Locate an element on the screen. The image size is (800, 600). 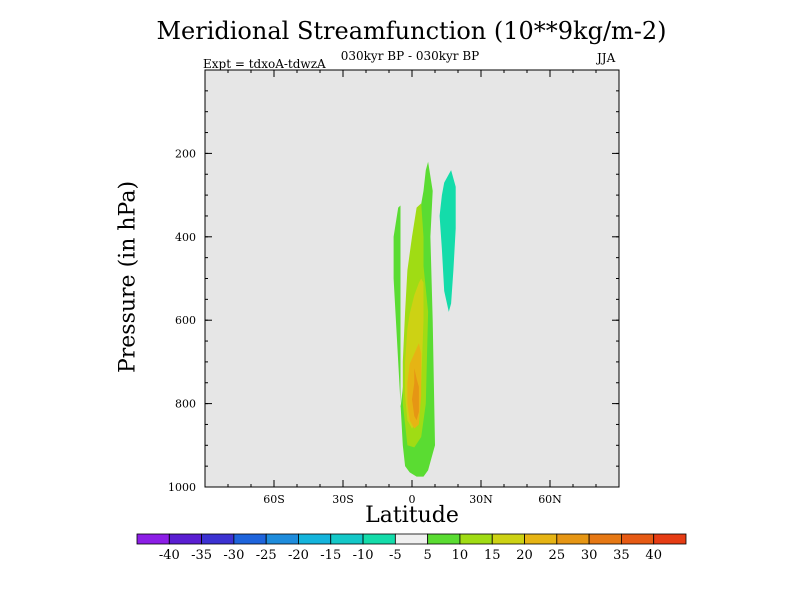
colorbar-label: -35 is located at coordinates (201, 555).